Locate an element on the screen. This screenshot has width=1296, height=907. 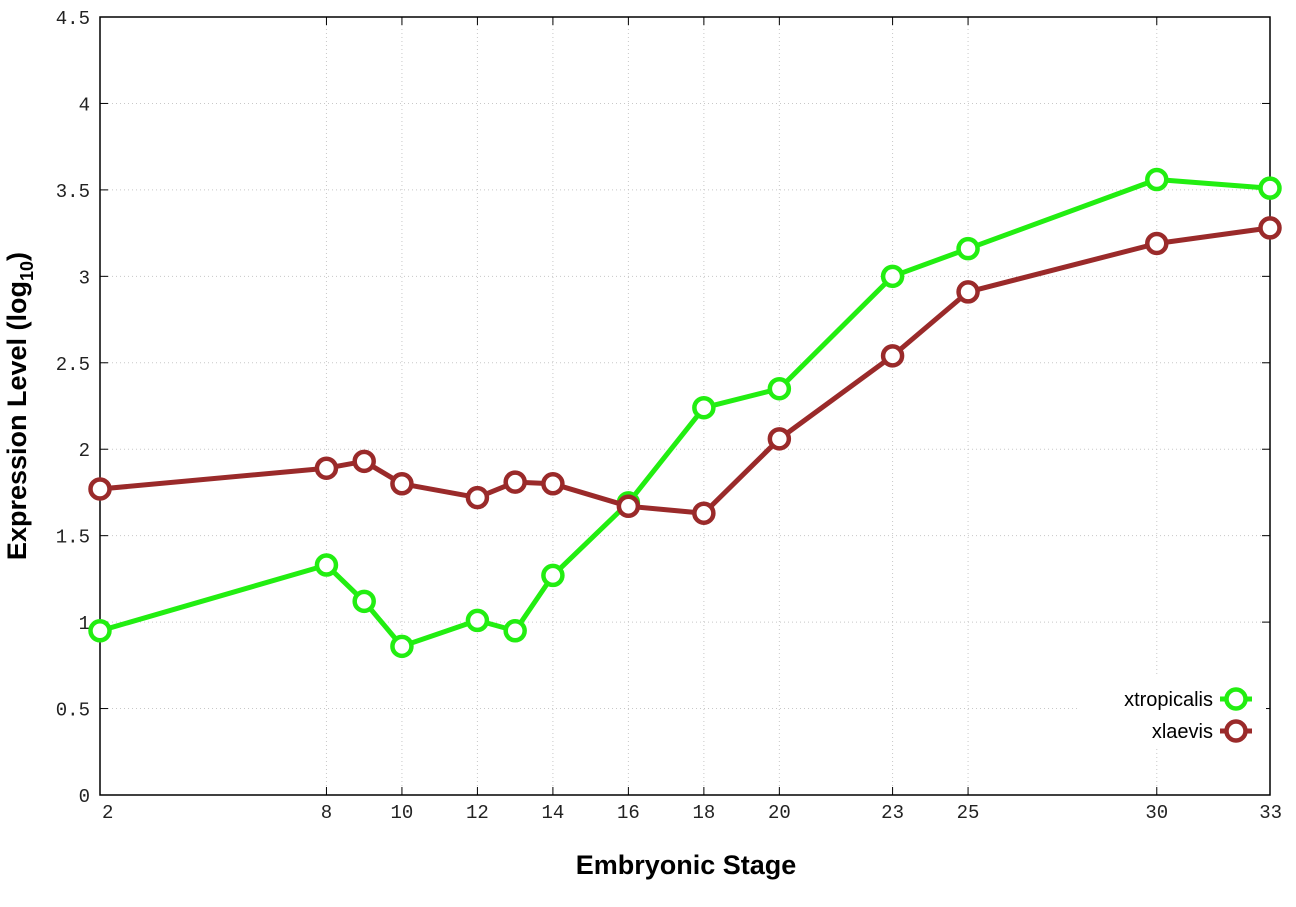
x-tick-label: 18 is located at coordinates (703, 813).